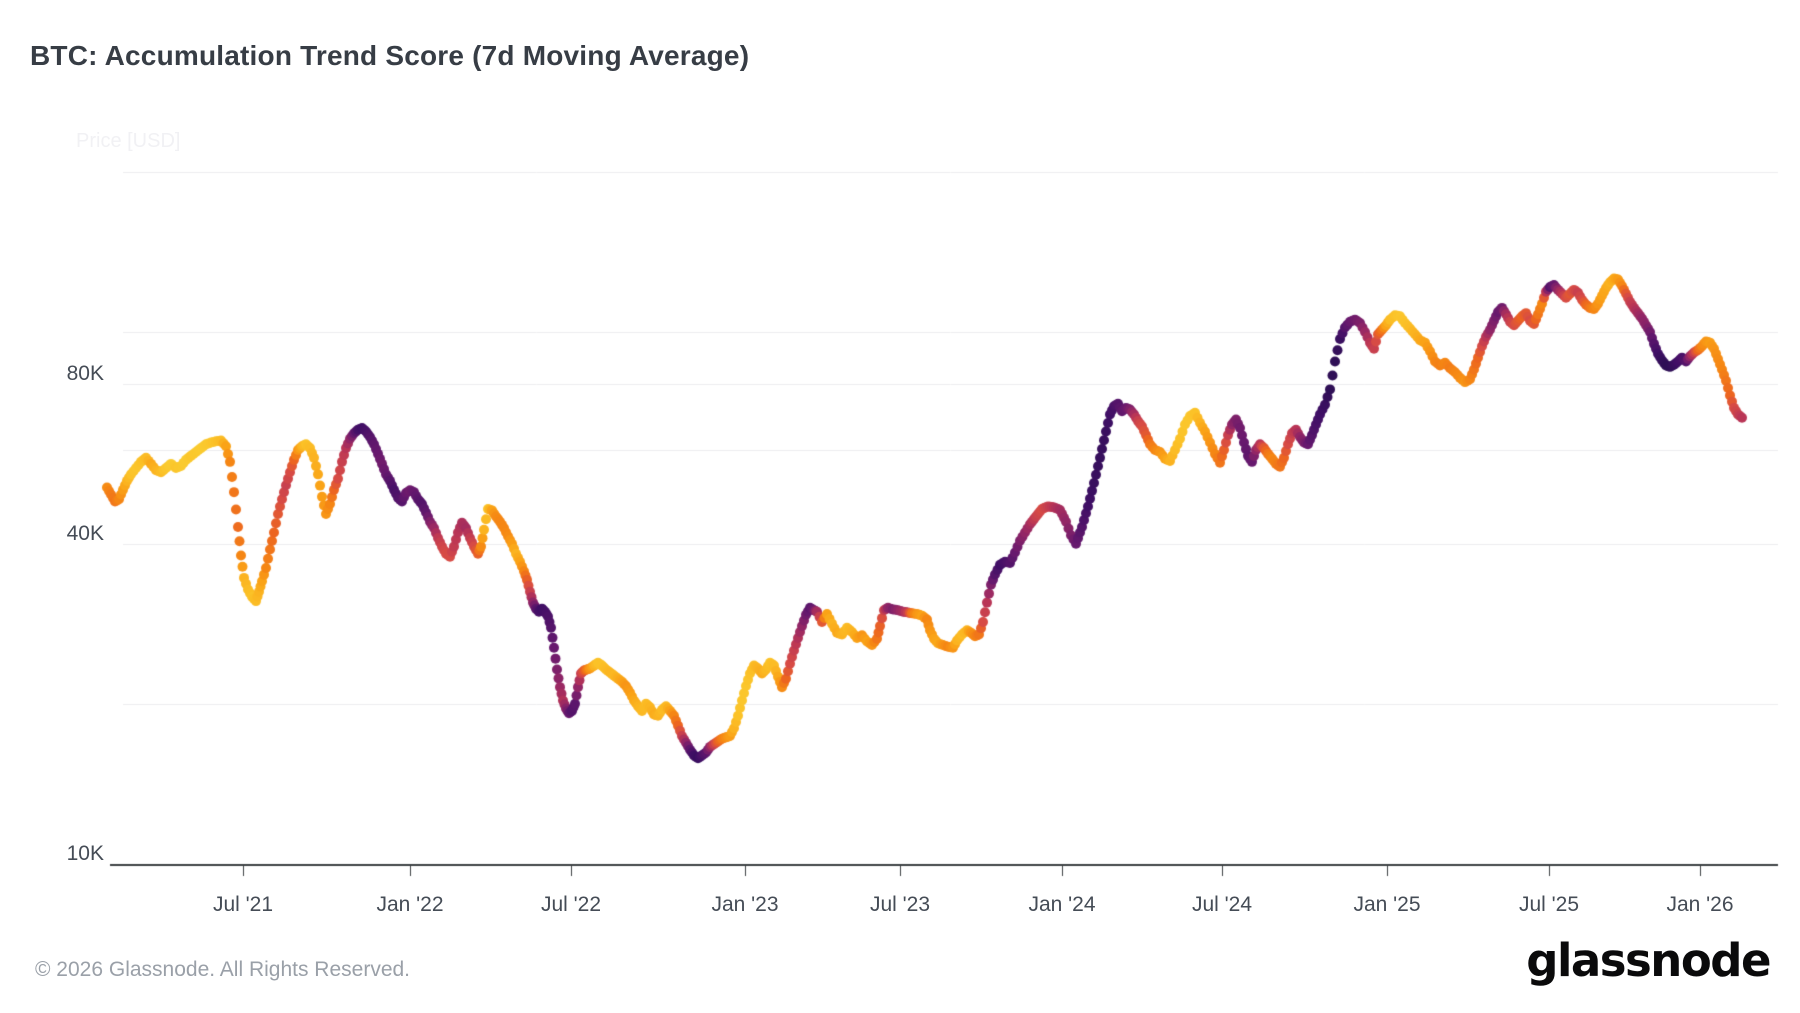 The height and width of the screenshot is (1013, 1800). What do you see at coordinates (85, 373) in the screenshot?
I see `y-tick-80k: 80K` at bounding box center [85, 373].